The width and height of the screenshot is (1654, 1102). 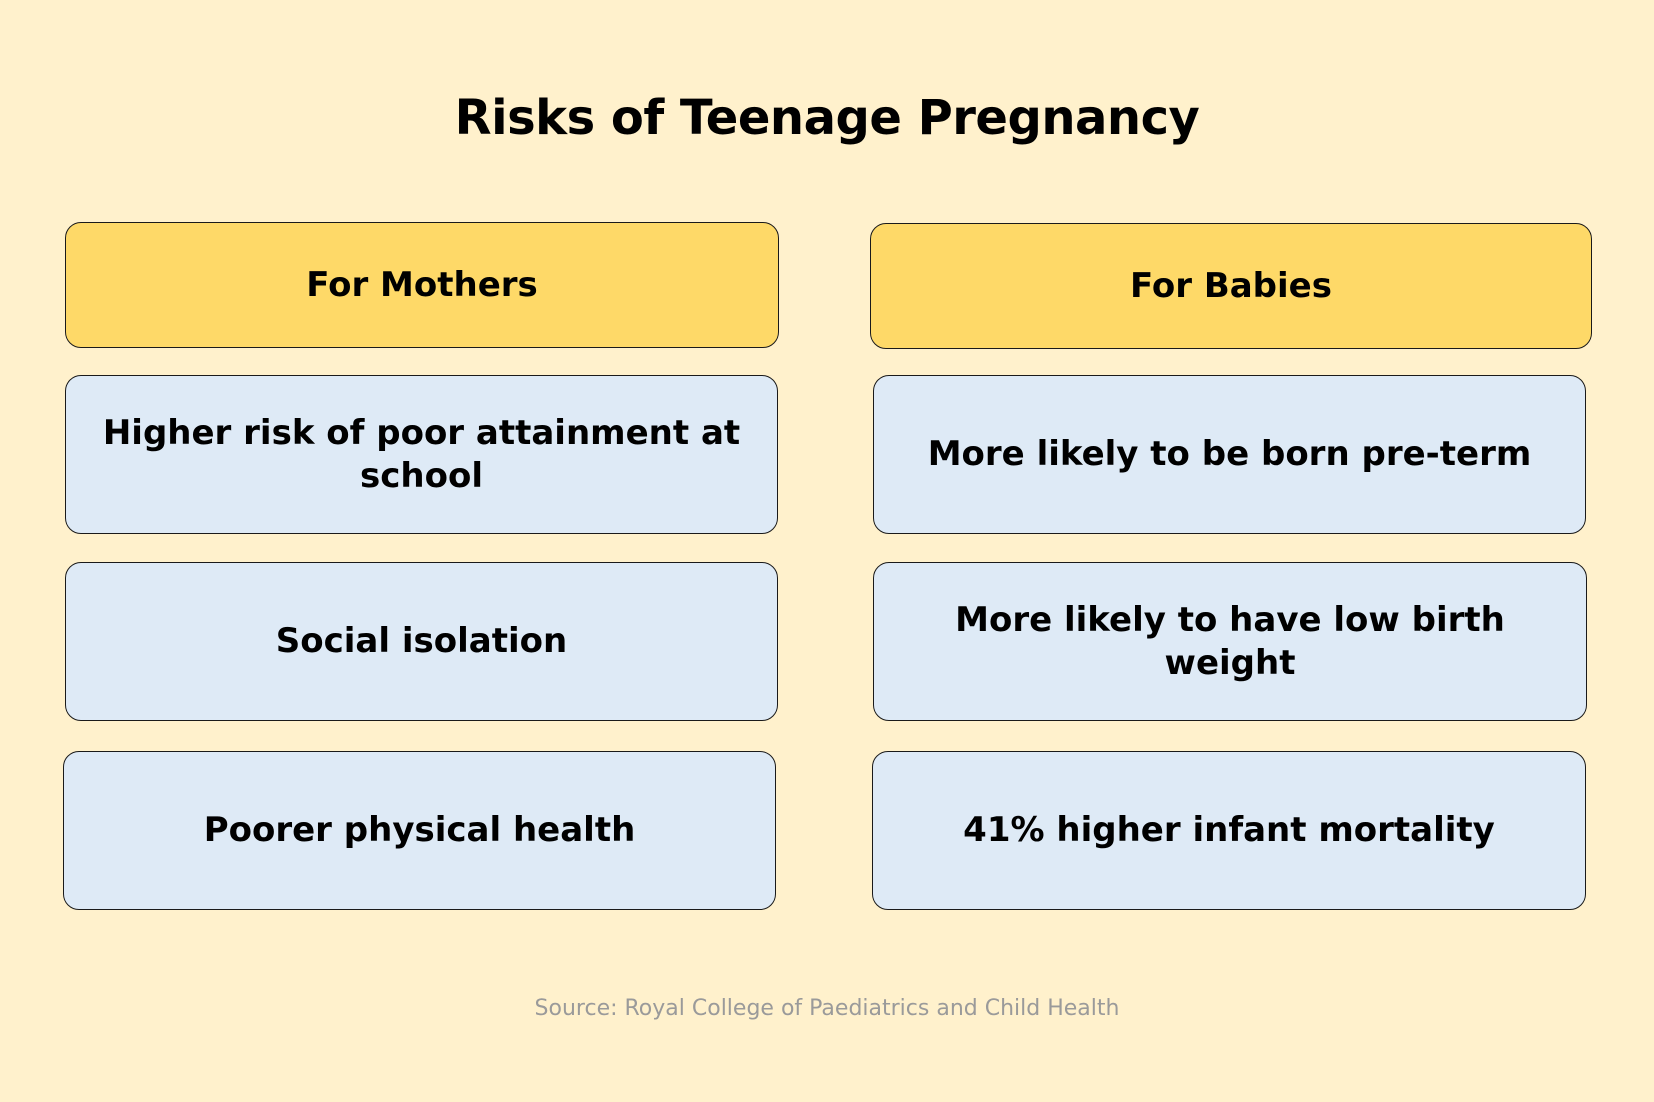 I want to click on babies-risk-preterm: More likely to be born pre-term, so click(x=1229, y=454).